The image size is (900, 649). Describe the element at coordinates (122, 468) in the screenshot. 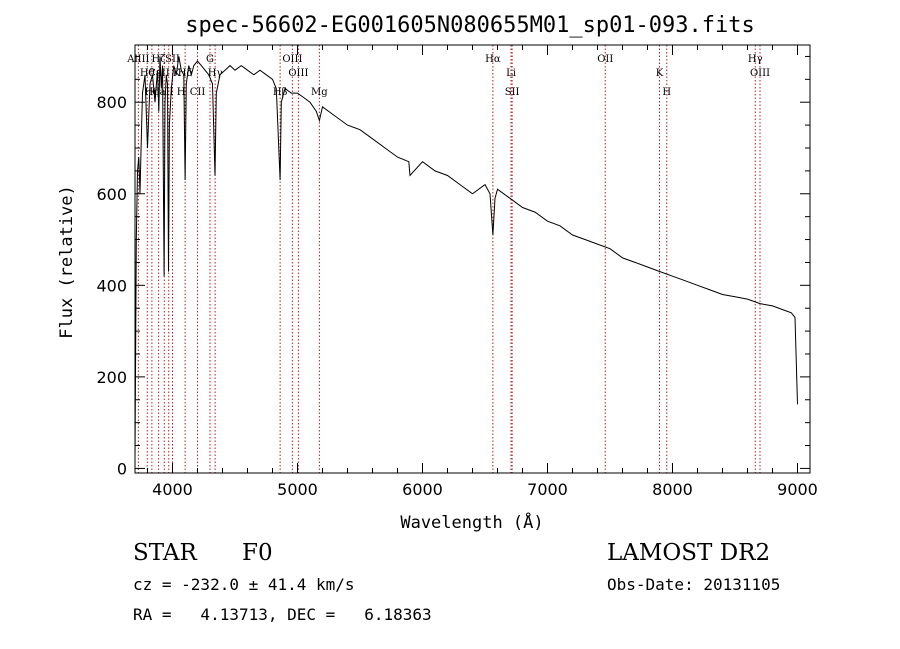

I see `y-tick-label: 0` at that location.